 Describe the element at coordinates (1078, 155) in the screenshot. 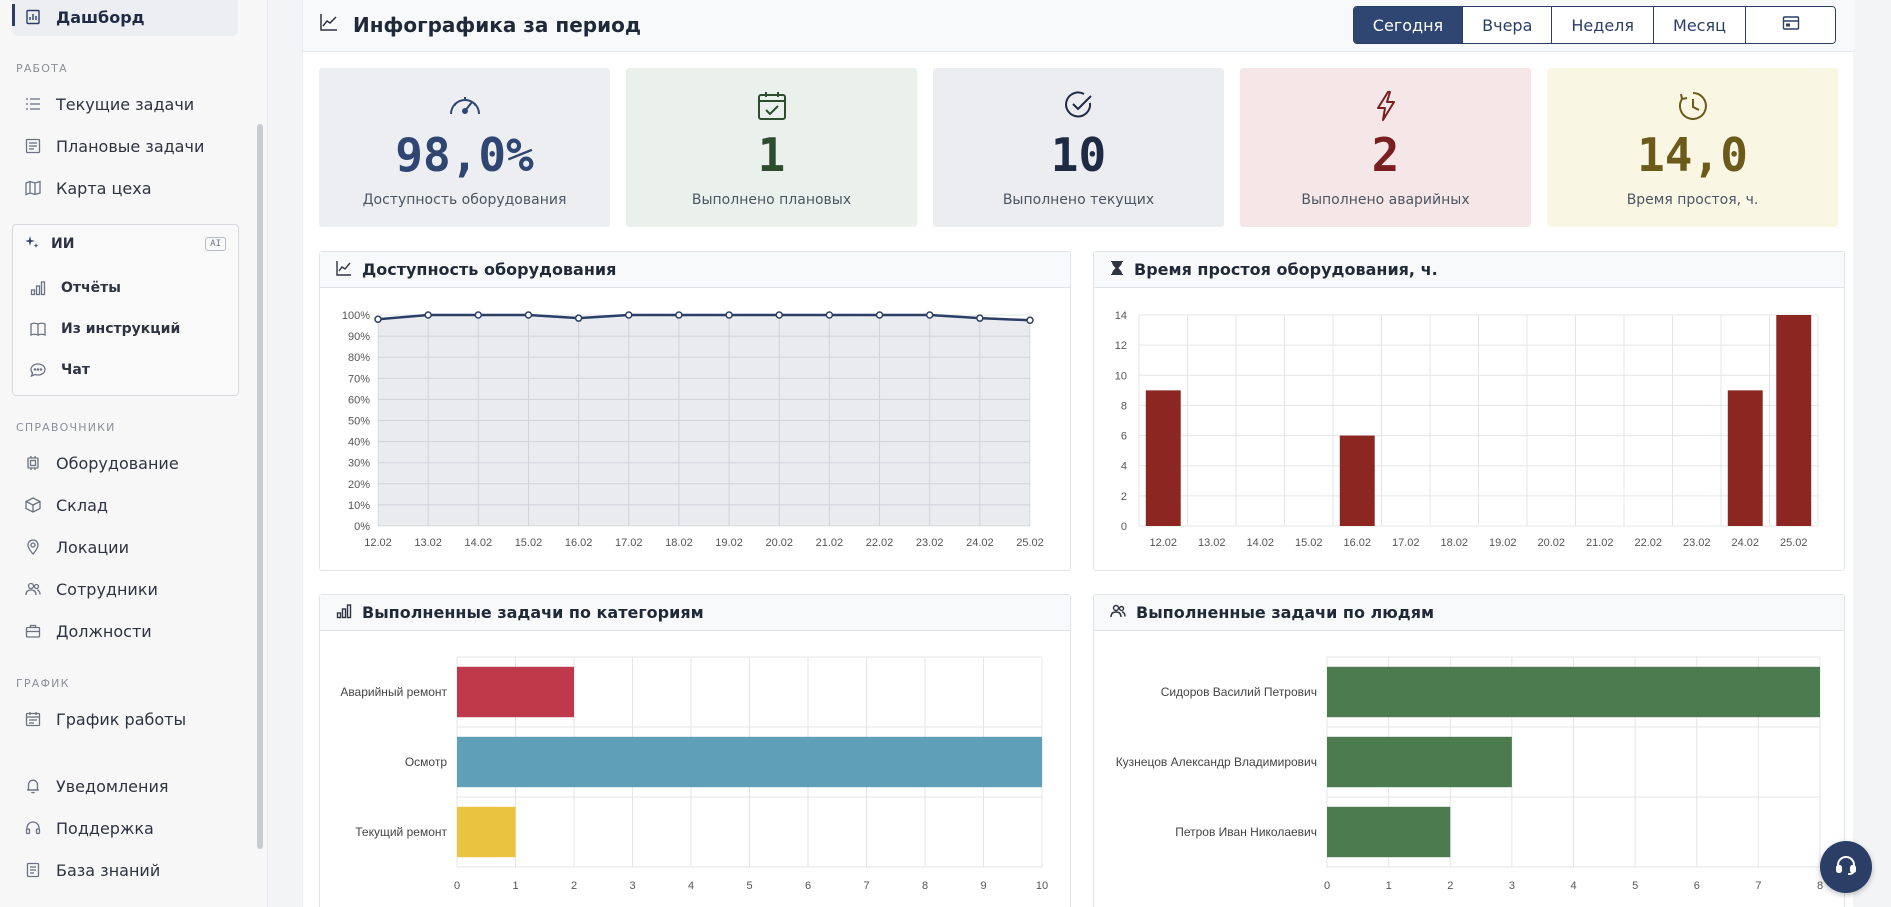

I see `kpi-value: 10` at that location.